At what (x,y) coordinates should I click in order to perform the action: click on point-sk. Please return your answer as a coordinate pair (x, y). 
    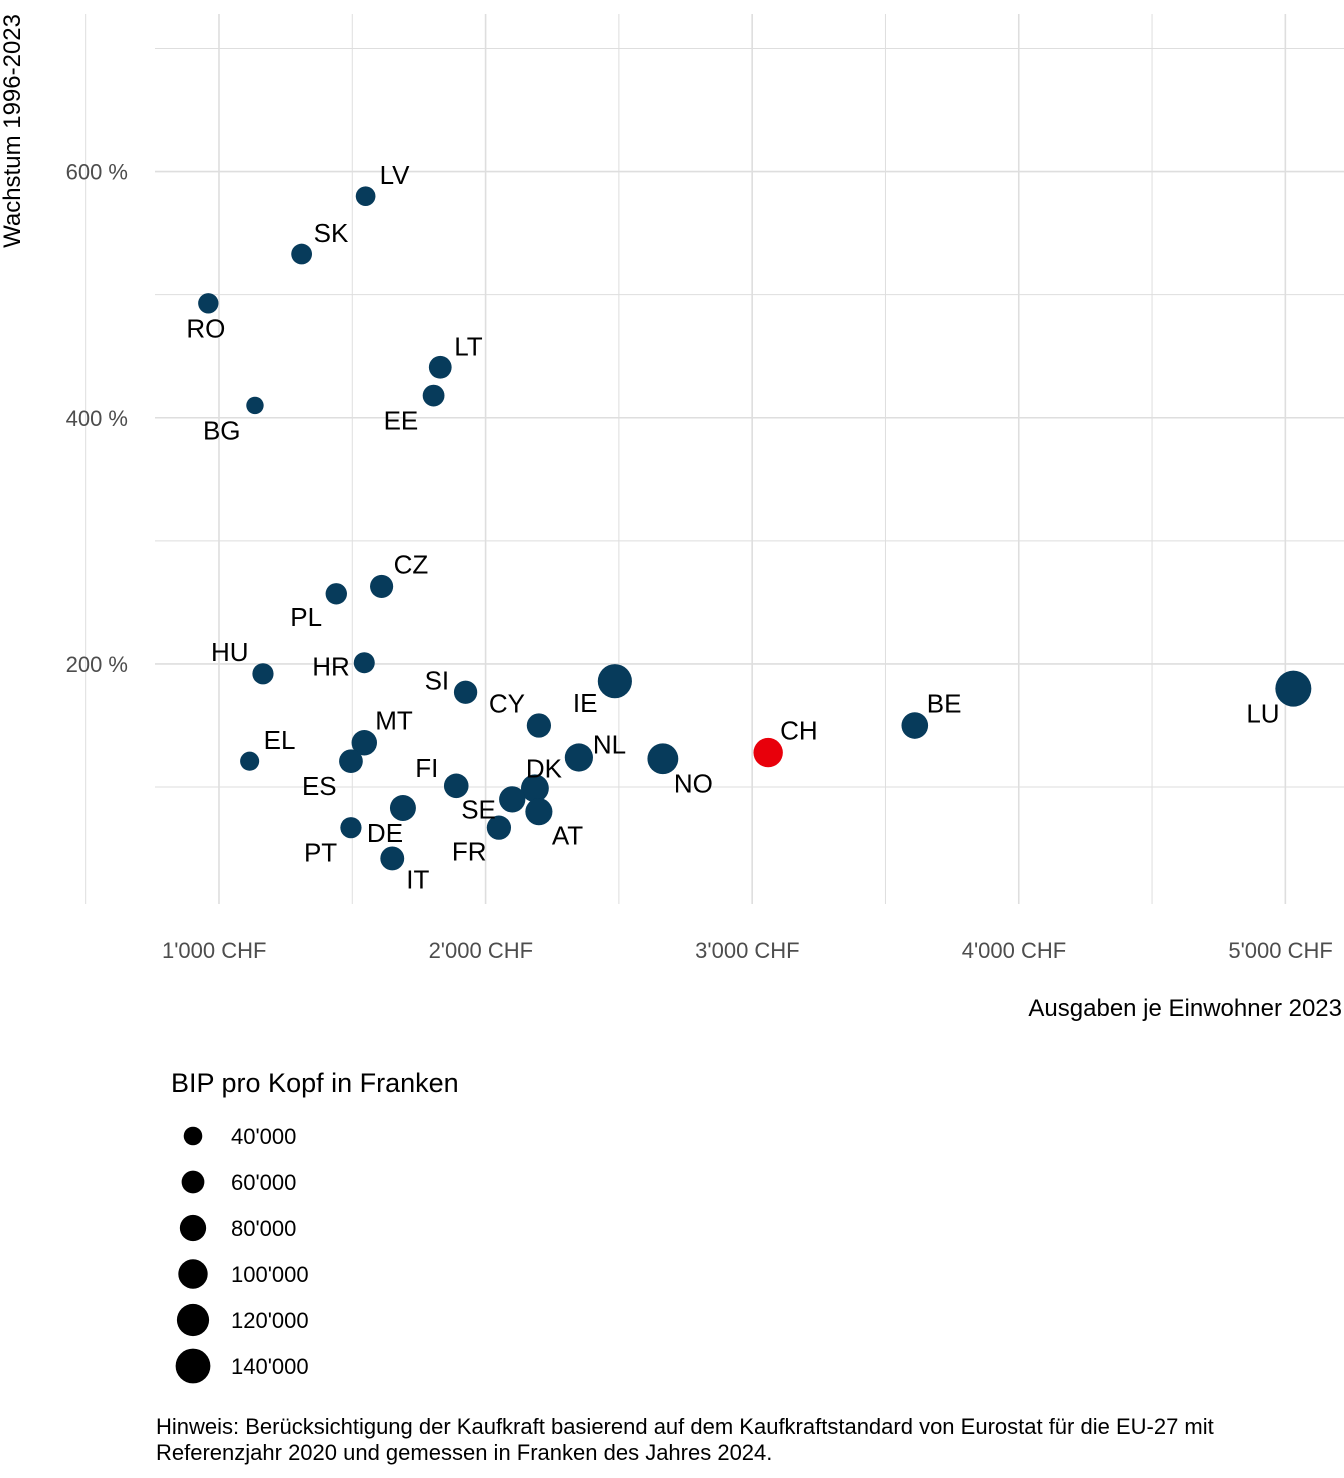
    Looking at the image, I should click on (302, 254).